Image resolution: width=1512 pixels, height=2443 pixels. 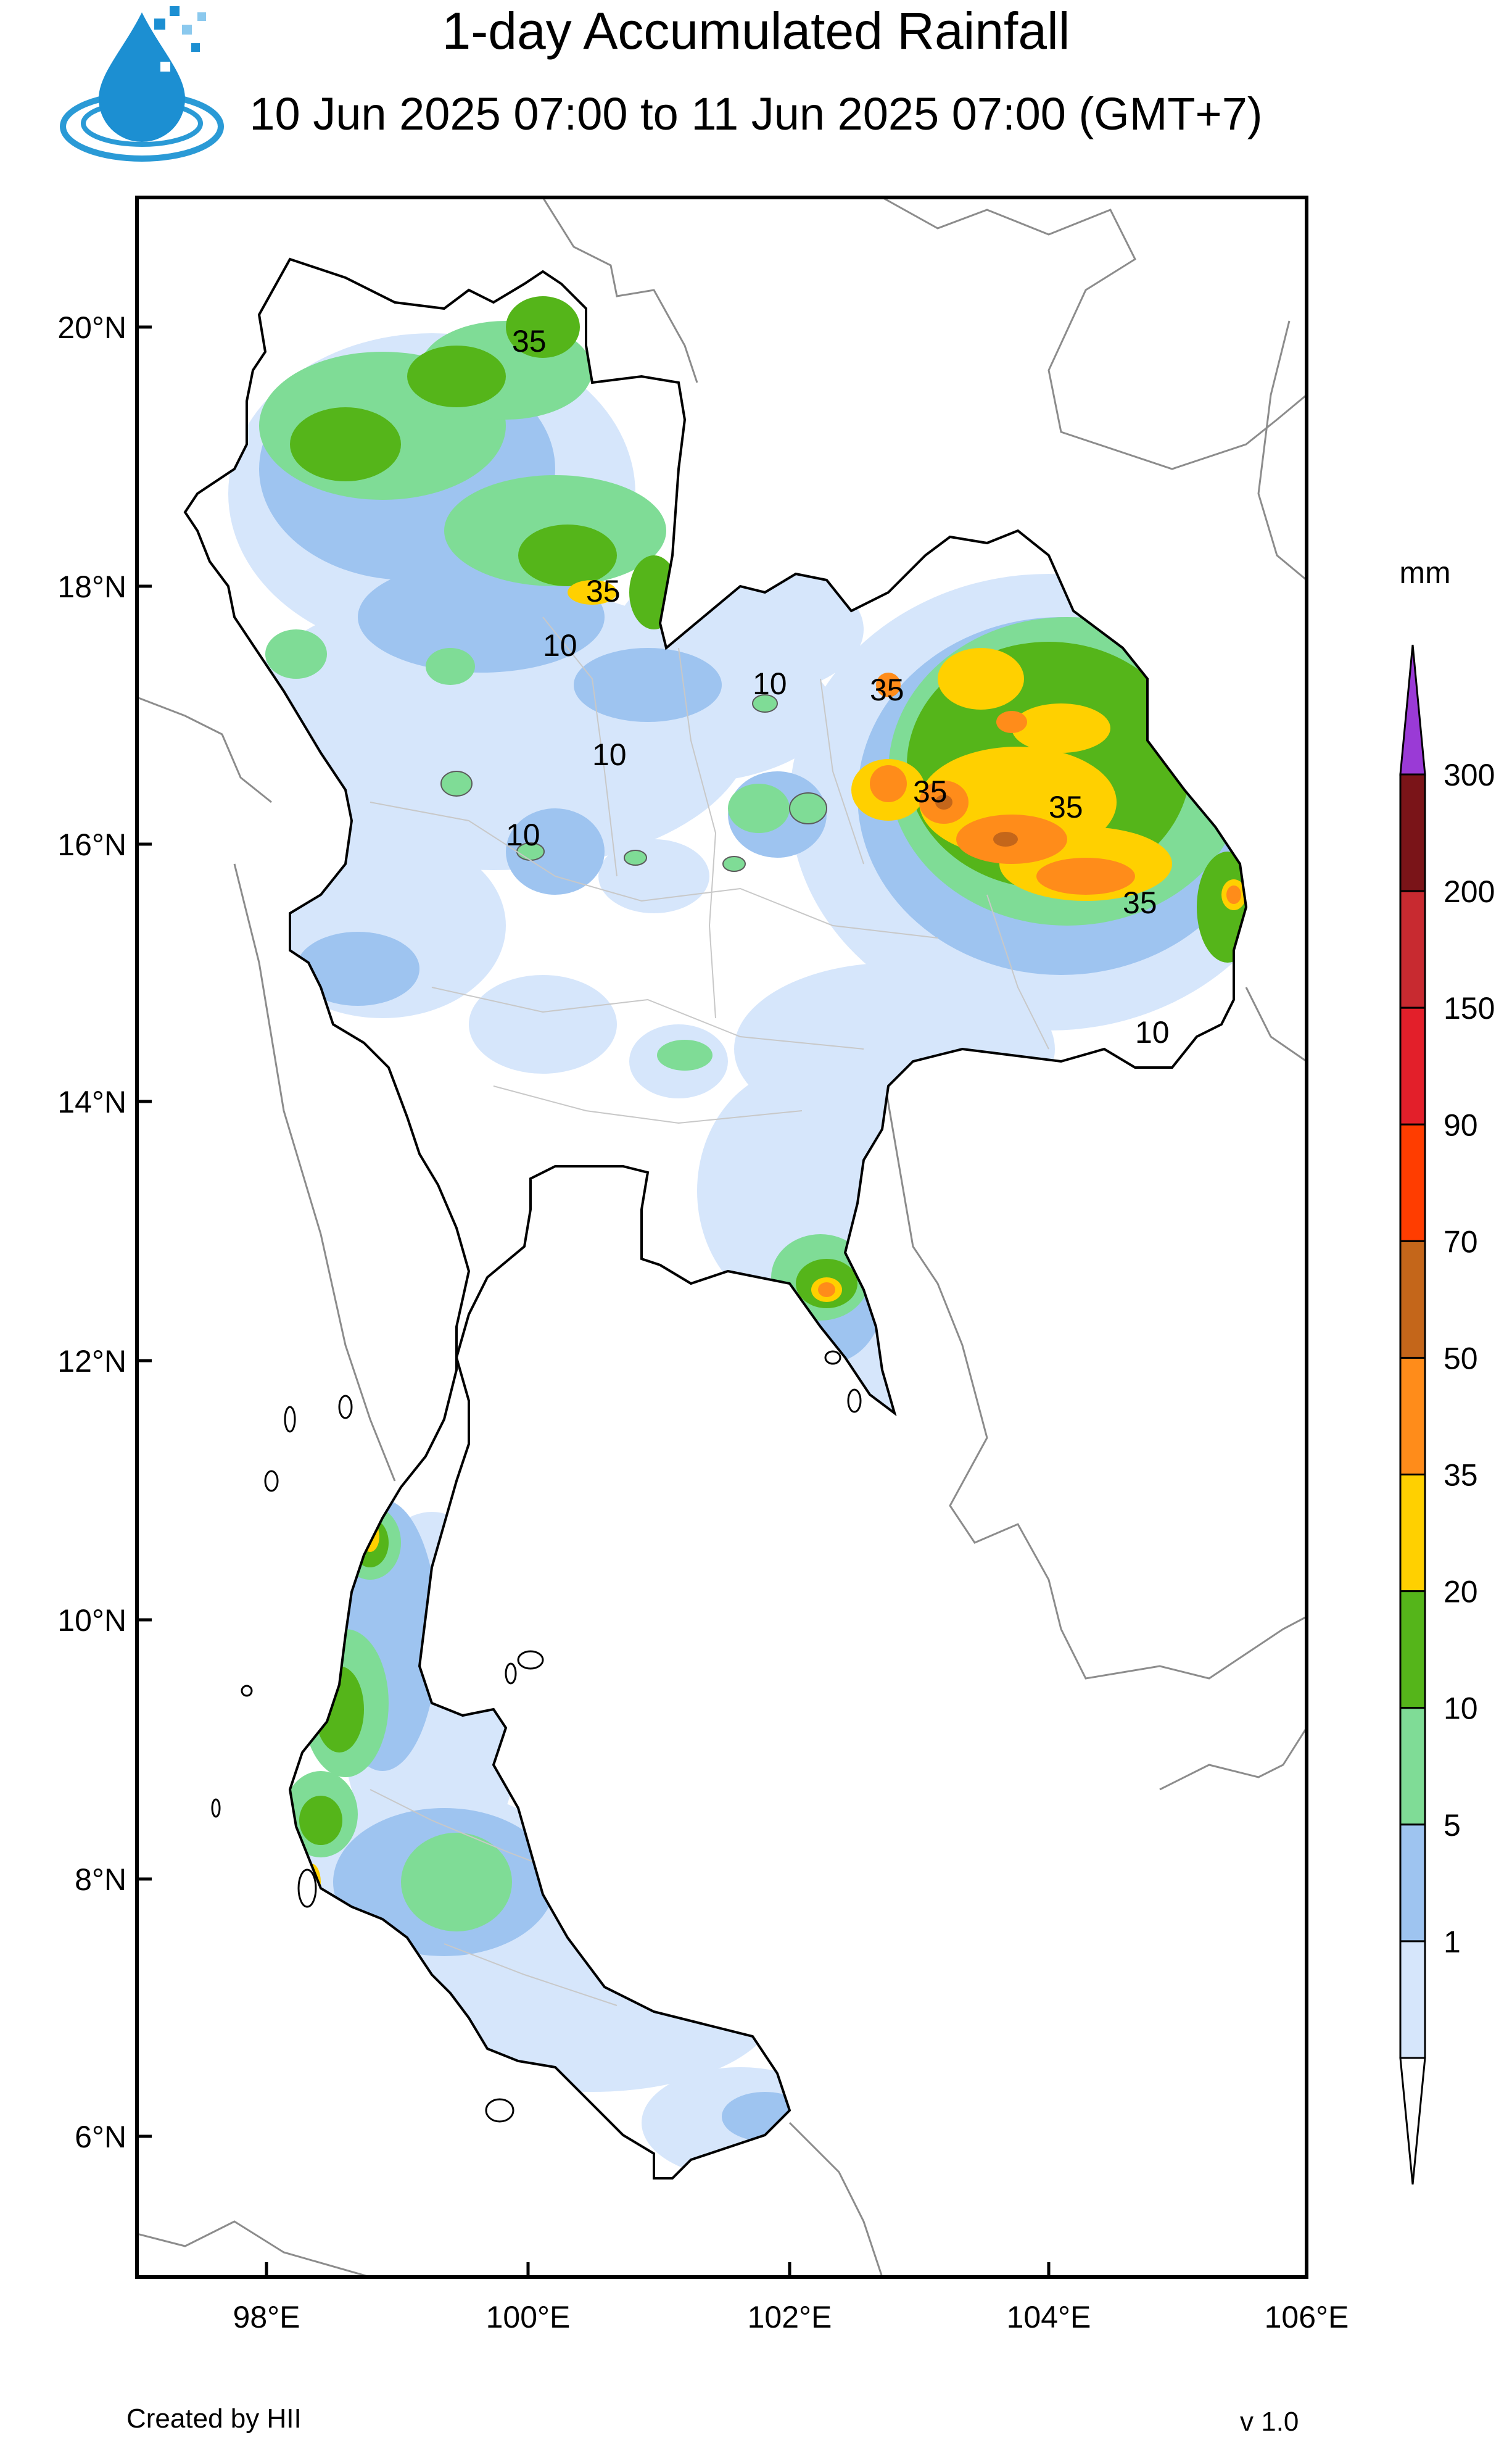 I want to click on legend-label: 300, so click(x=1469, y=775).